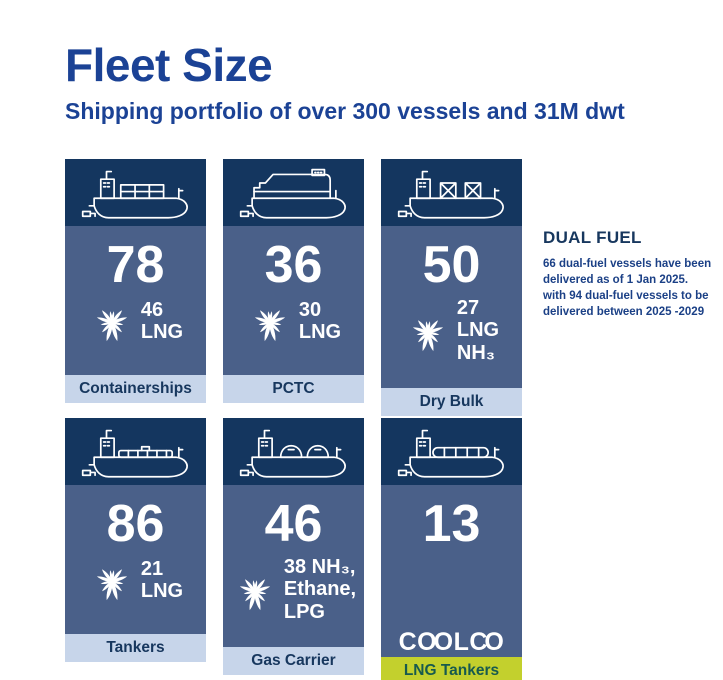 The width and height of the screenshot is (723, 680). Describe the element at coordinates (134, 453) in the screenshot. I see `tanker-ship-icon` at that location.